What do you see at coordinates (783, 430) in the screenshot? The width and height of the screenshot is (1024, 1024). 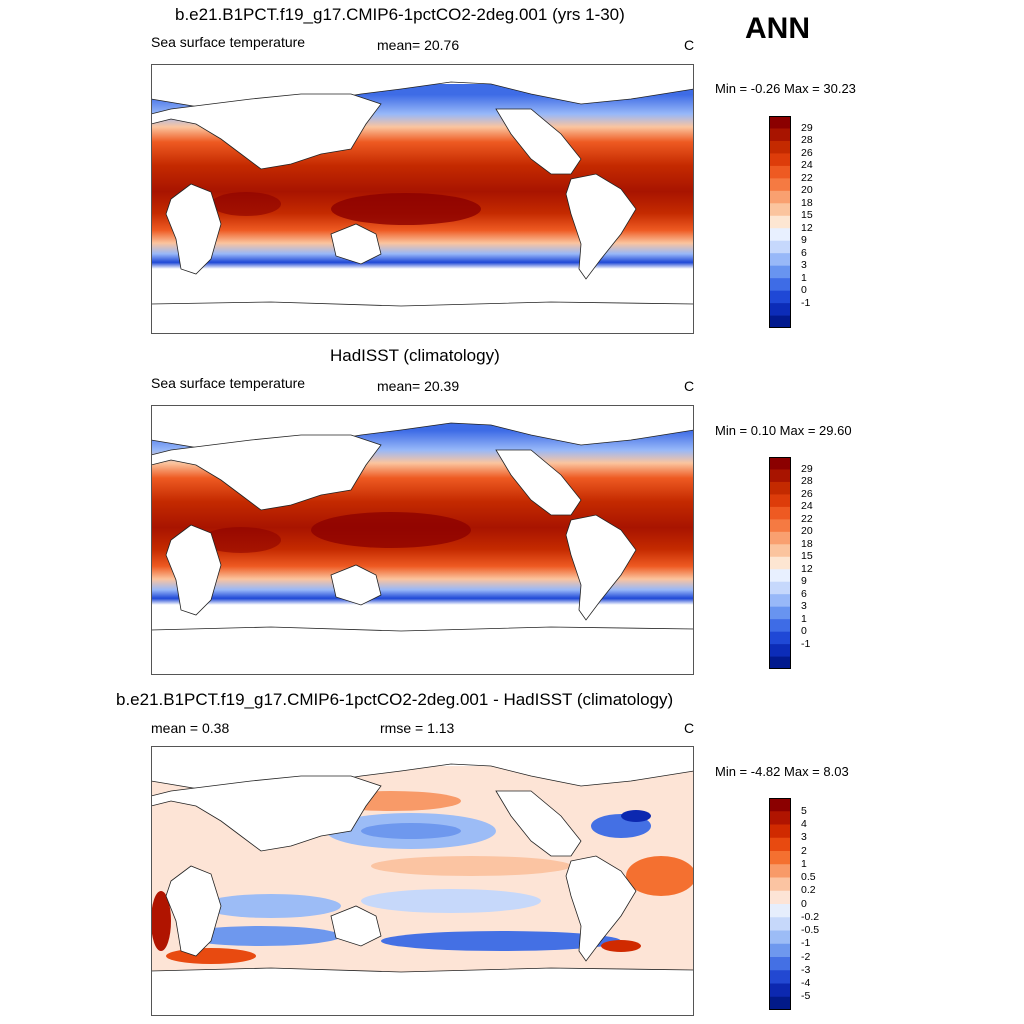 I see `panel2-minmax-label: Min = 0.10 Max = 29.60` at bounding box center [783, 430].